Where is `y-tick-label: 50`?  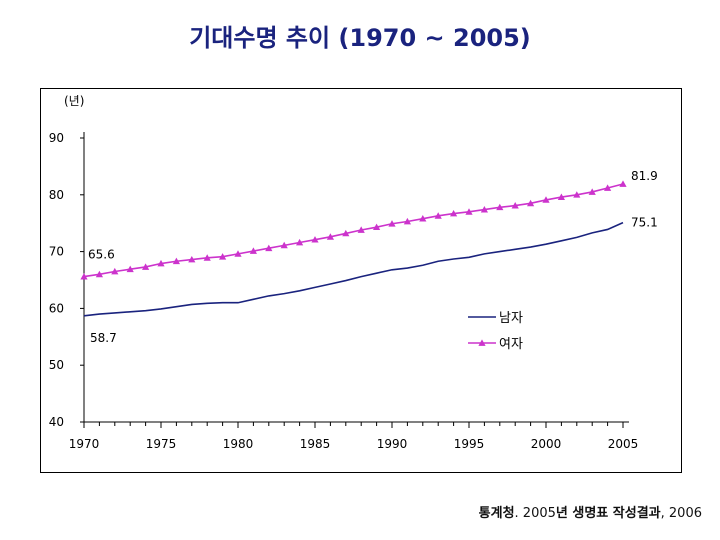 y-tick-label: 50 is located at coordinates (56, 365).